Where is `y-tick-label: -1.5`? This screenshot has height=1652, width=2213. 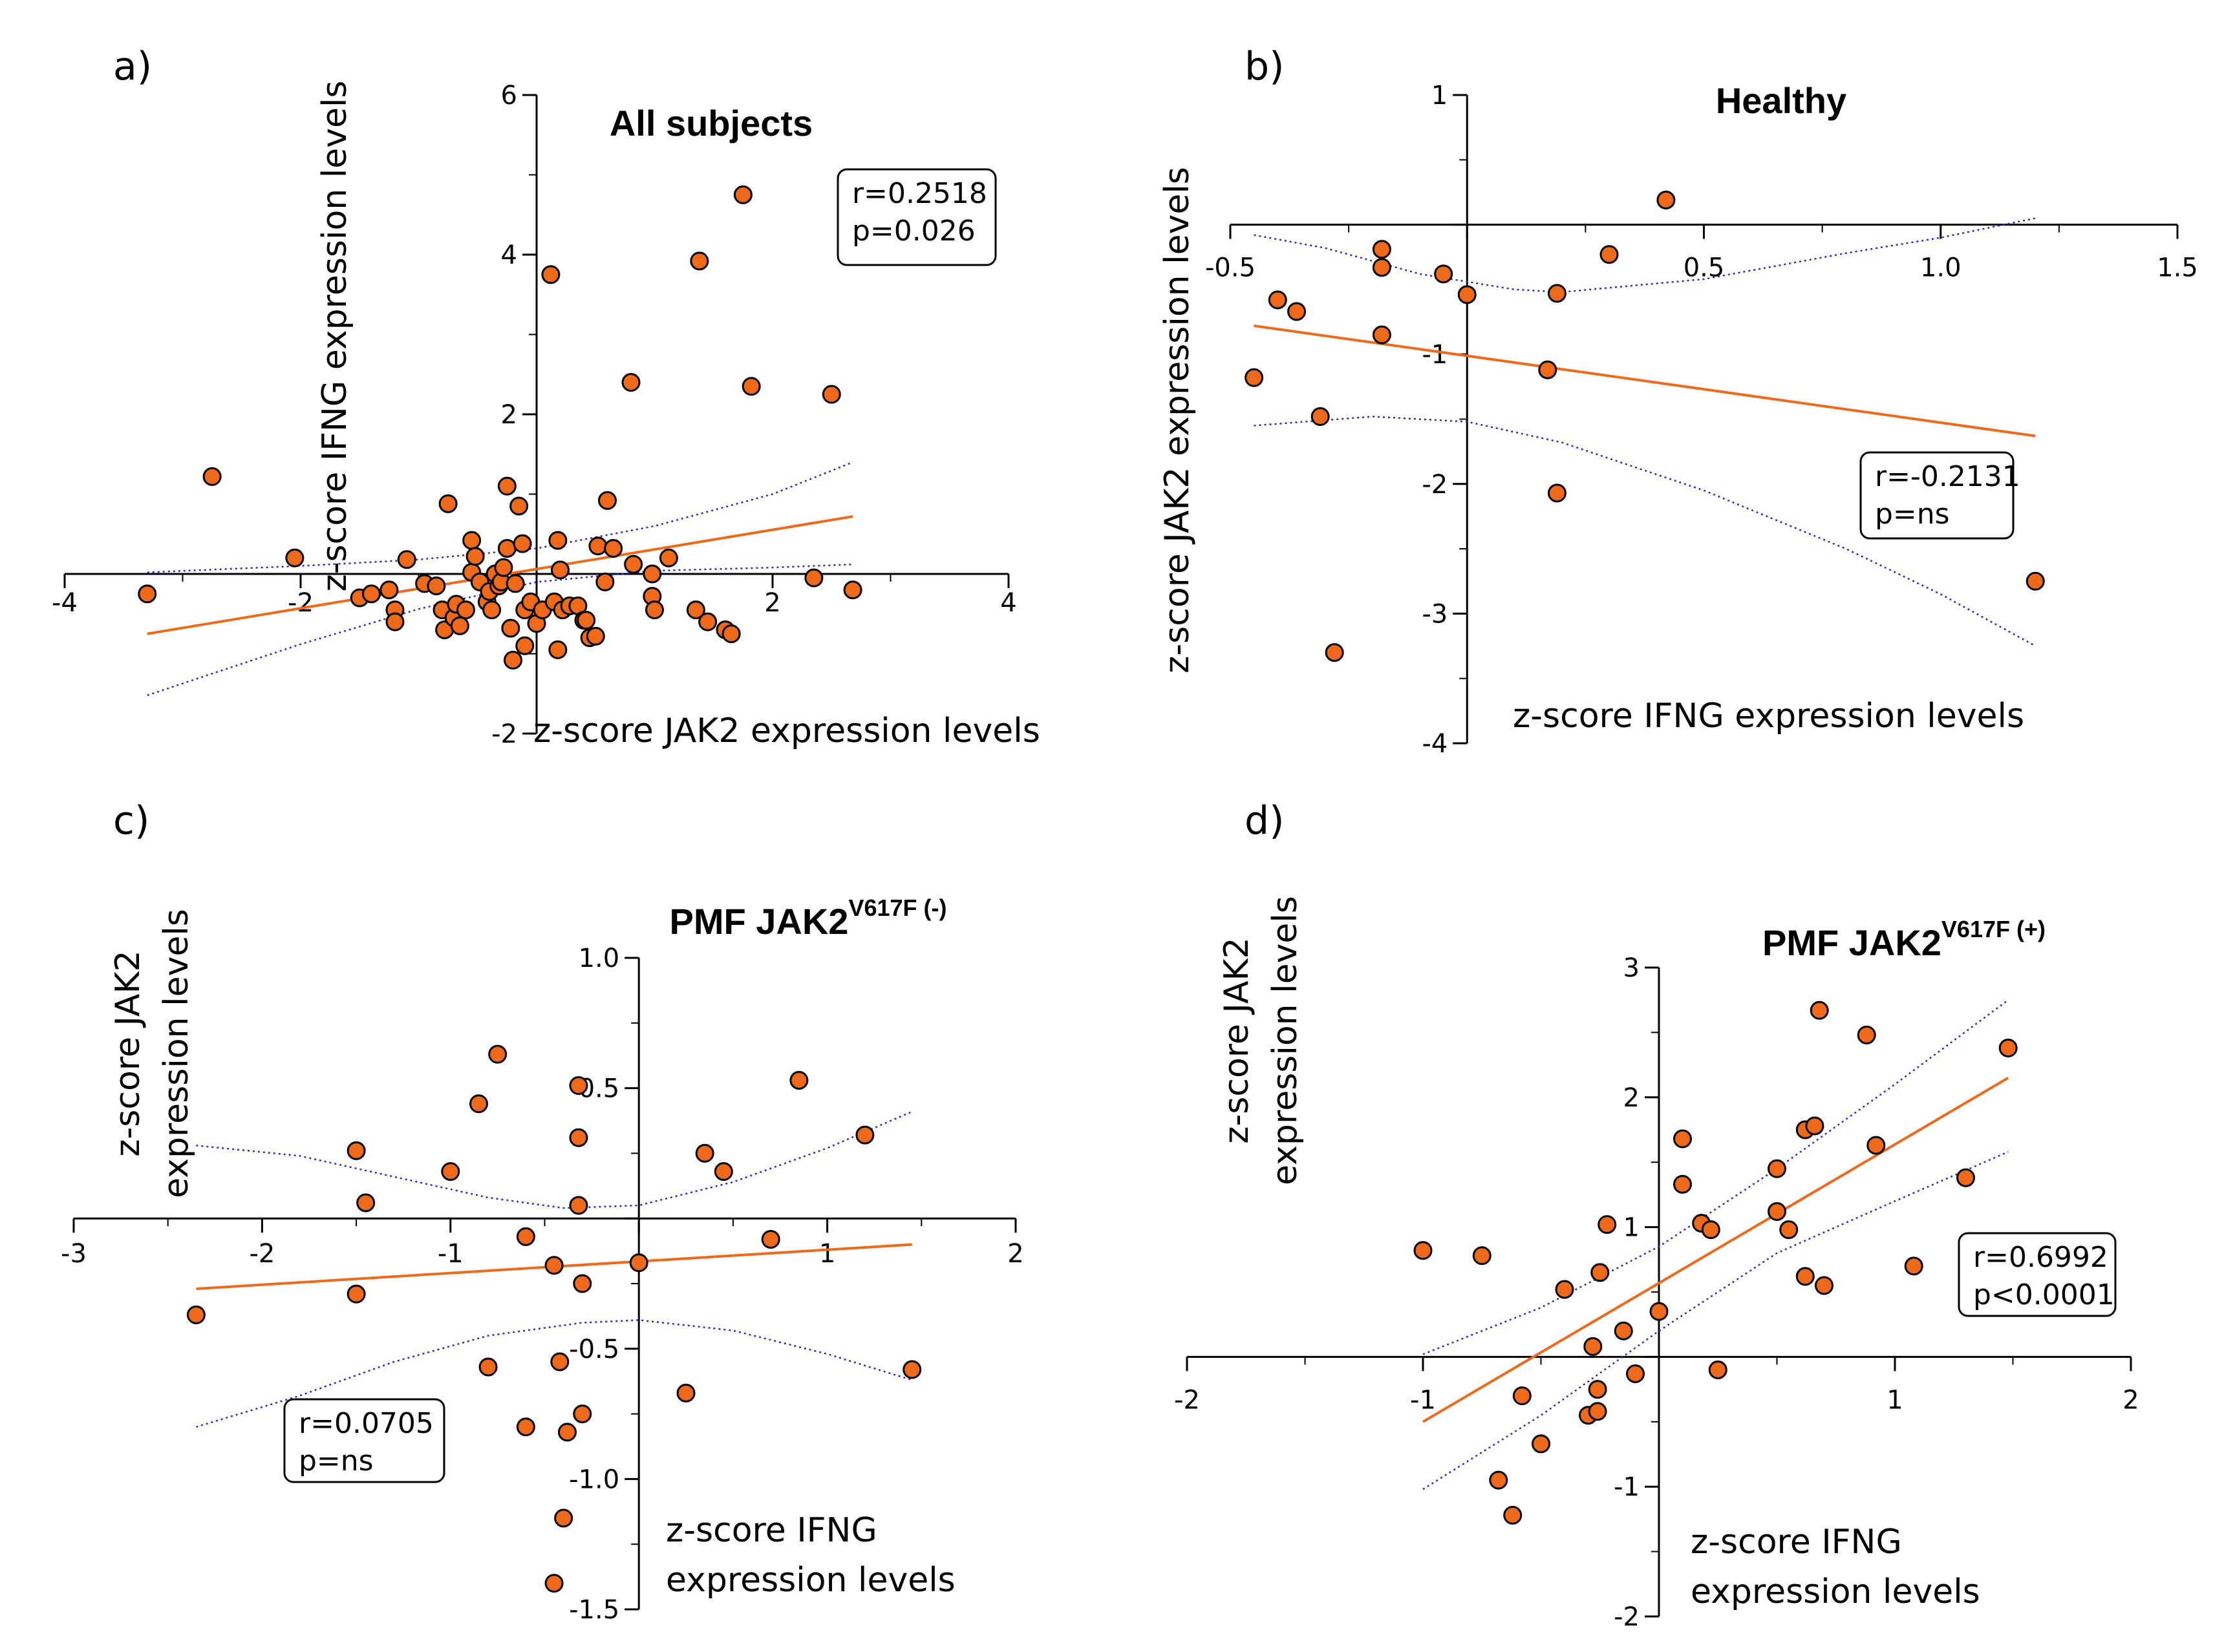
y-tick-label: -1.5 is located at coordinates (594, 1610).